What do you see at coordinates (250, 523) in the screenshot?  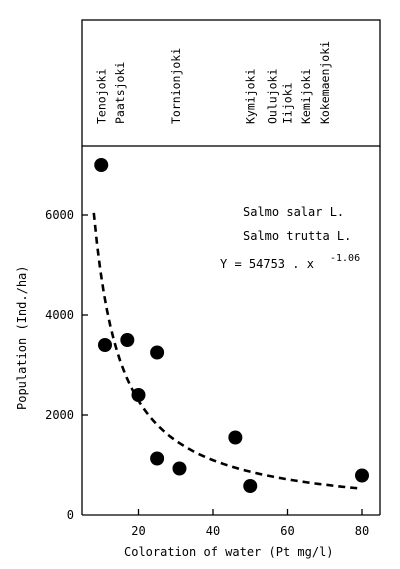 I see `x-ticks: 20 40 60 80` at bounding box center [250, 523].